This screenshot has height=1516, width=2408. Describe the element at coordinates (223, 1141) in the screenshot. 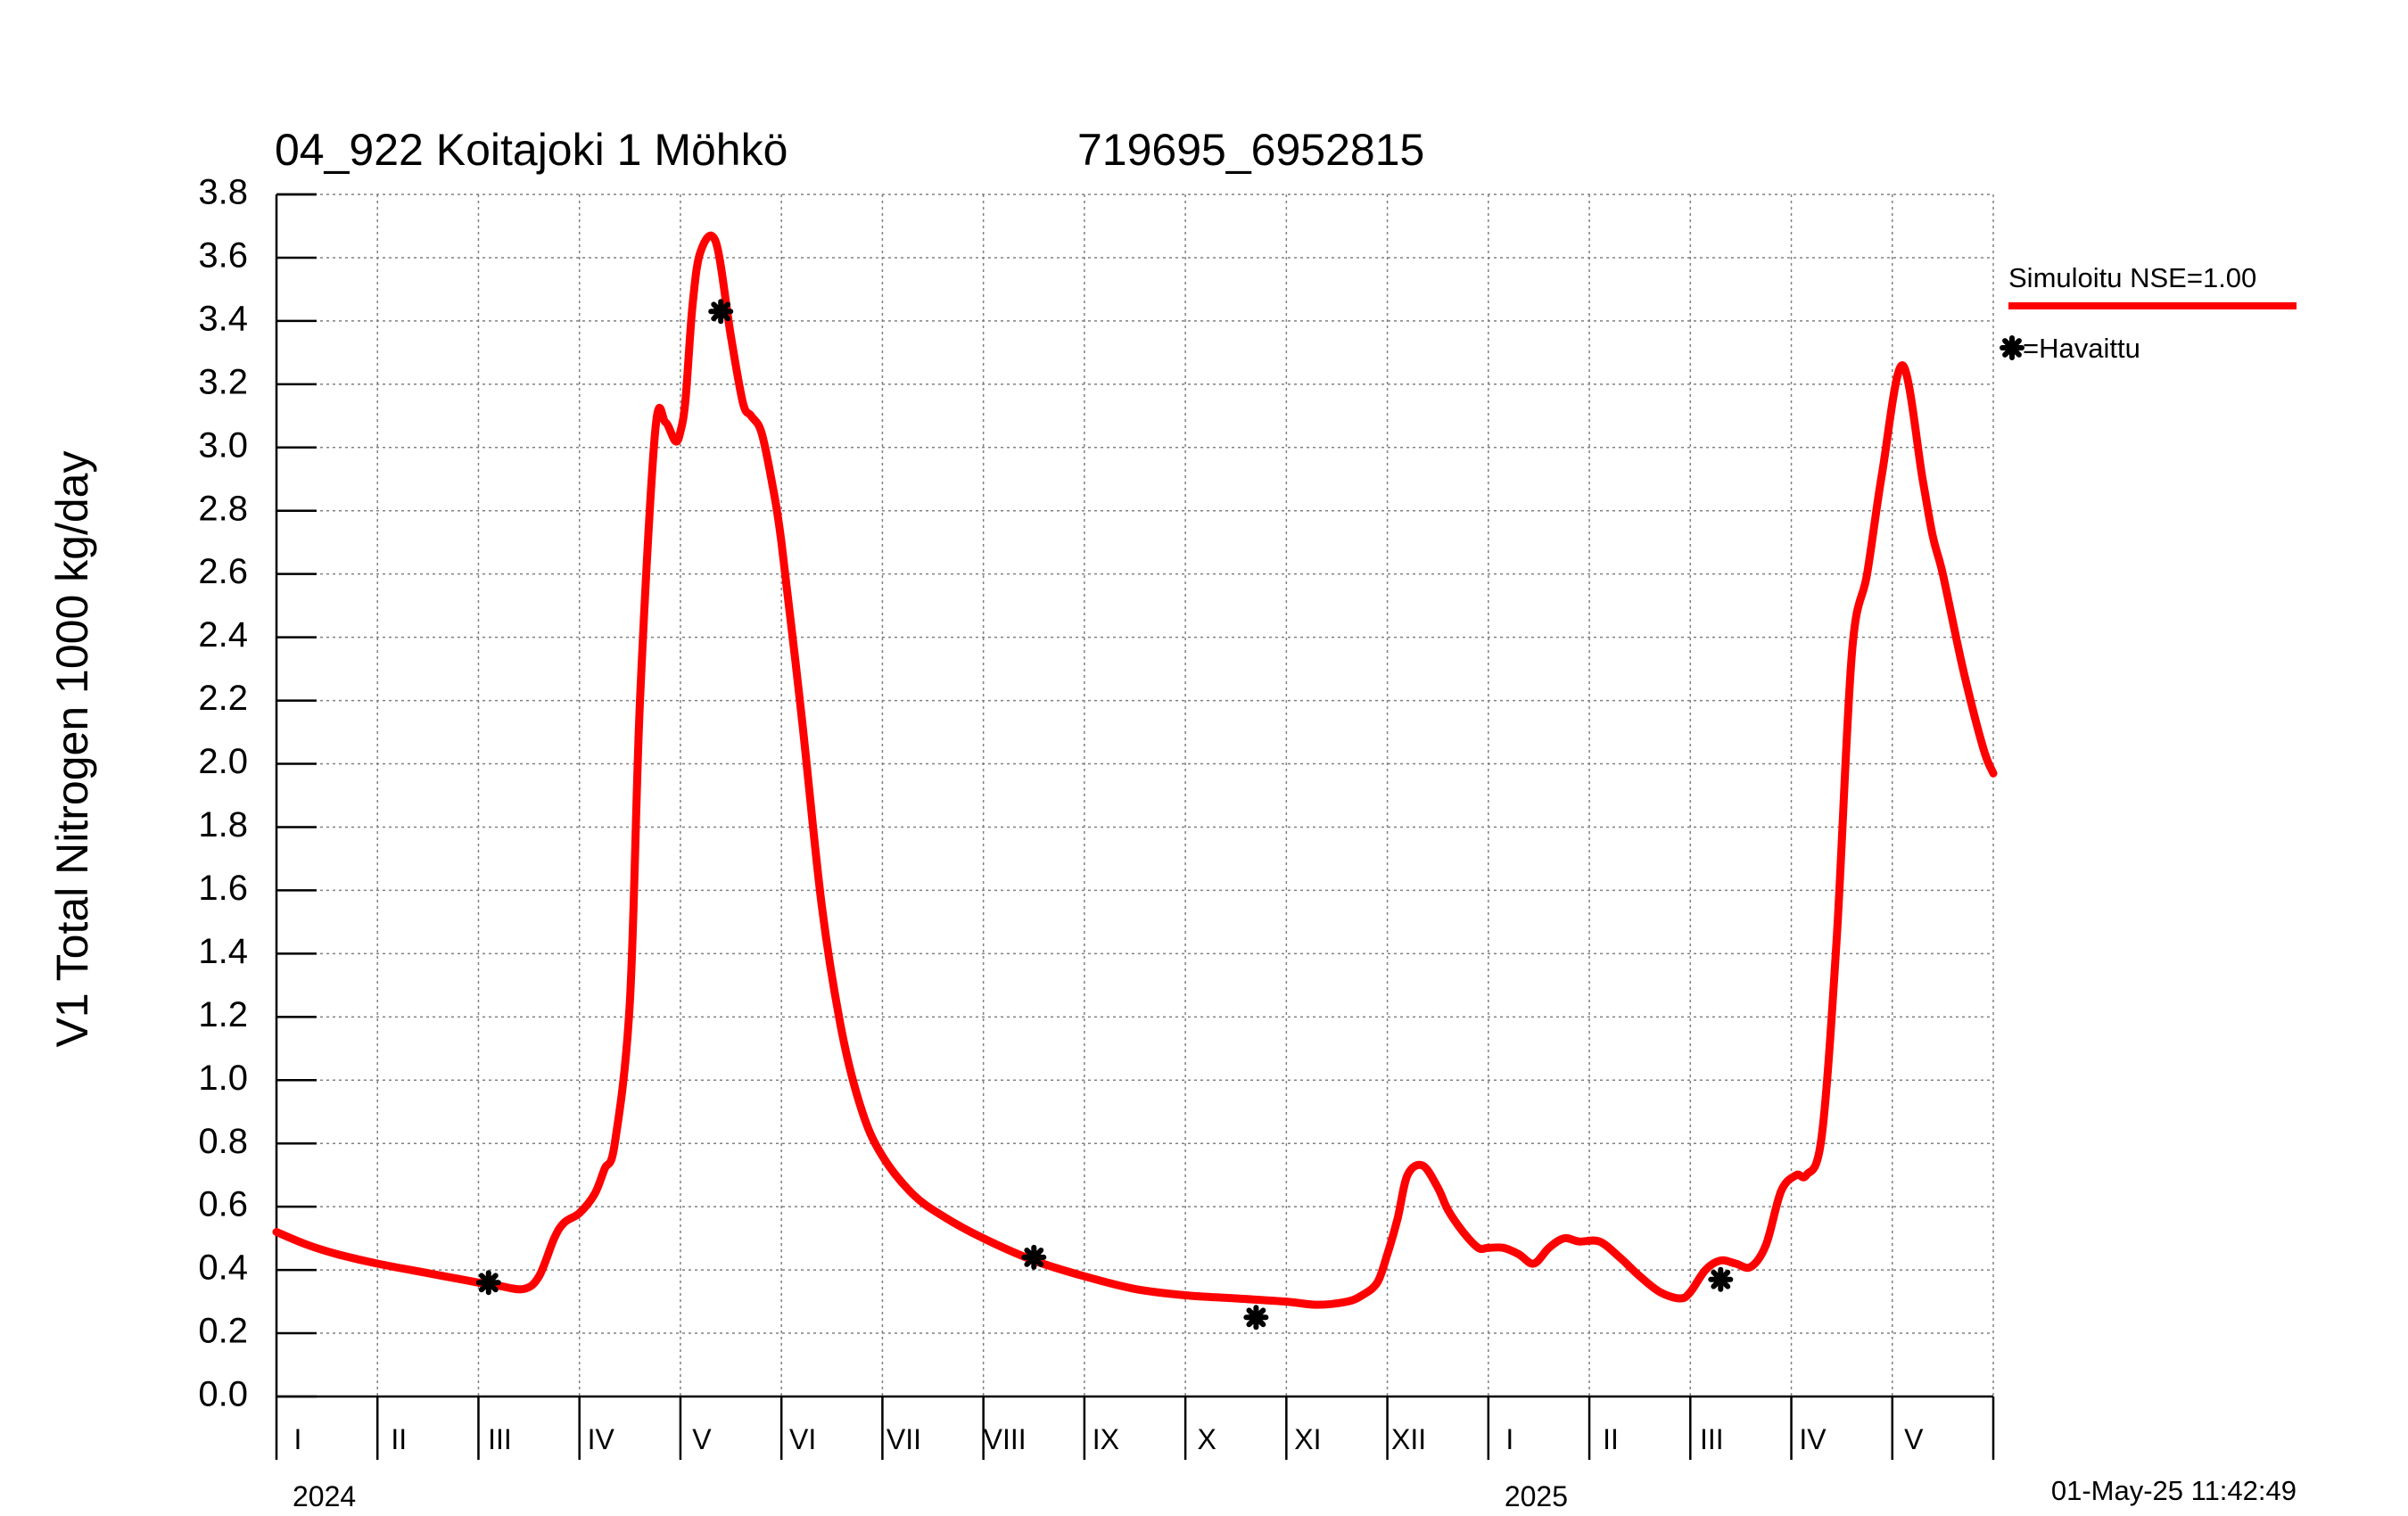

I see `y-tick-label: 0.8` at that location.